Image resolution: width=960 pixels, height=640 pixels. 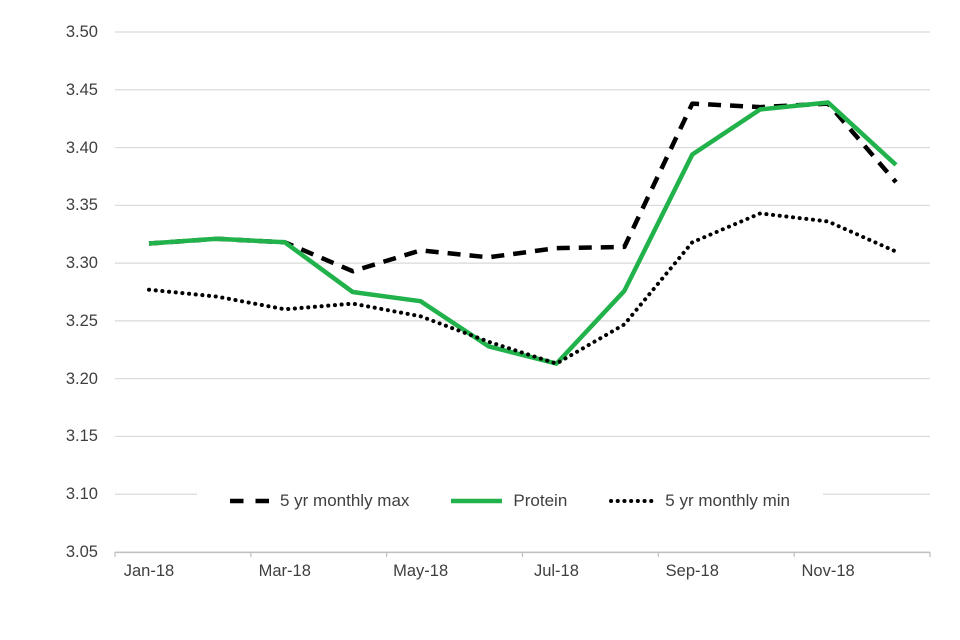 What do you see at coordinates (632, 501) in the screenshot?
I see `dotted-line-swatch-icon` at bounding box center [632, 501].